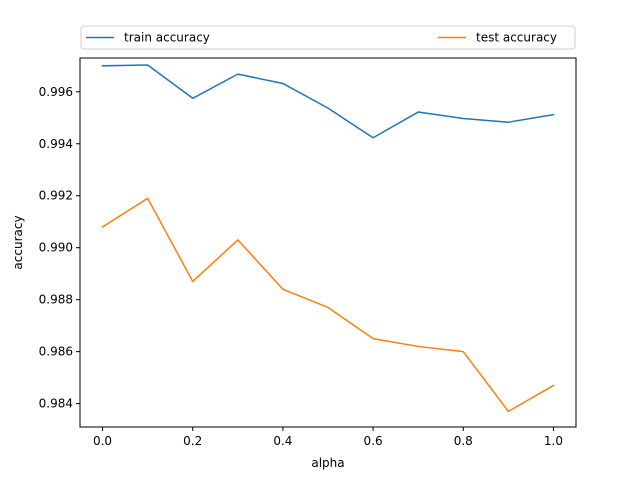 The image size is (640, 480). Describe the element at coordinates (56, 92) in the screenshot. I see `y-tick-label: 0.996` at that location.